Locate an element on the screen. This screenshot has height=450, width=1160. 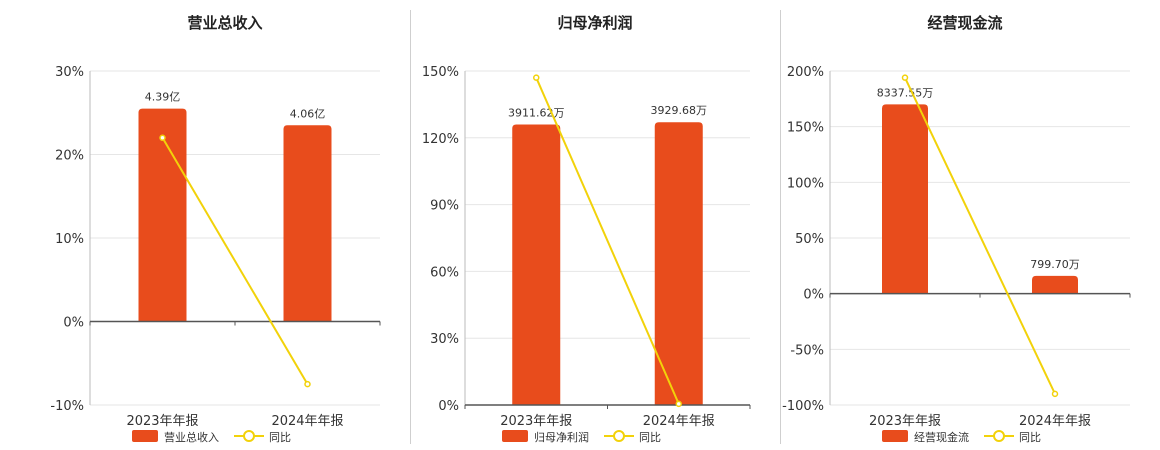
chart-legend: 归母净利润 同比 is located at coordinates (595, 436).